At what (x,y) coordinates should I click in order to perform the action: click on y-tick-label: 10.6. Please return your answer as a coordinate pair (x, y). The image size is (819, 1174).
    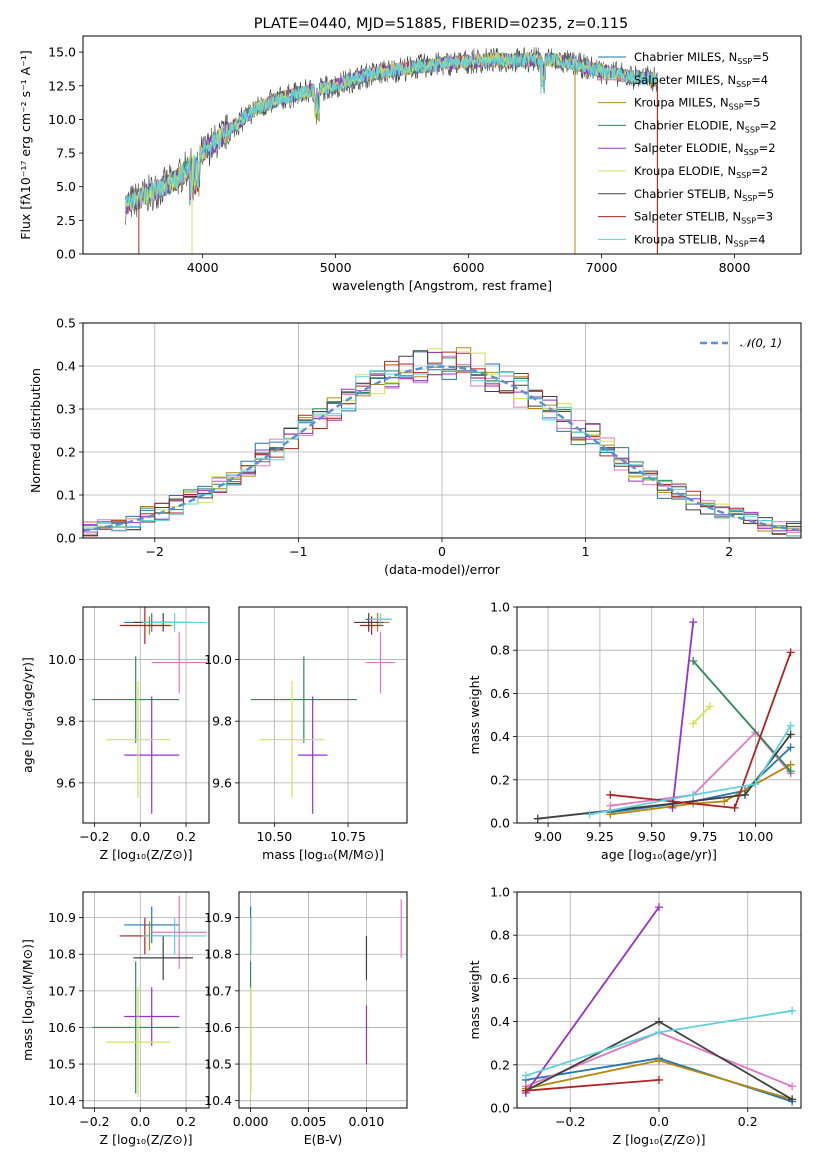
    Looking at the image, I should click on (62, 1027).